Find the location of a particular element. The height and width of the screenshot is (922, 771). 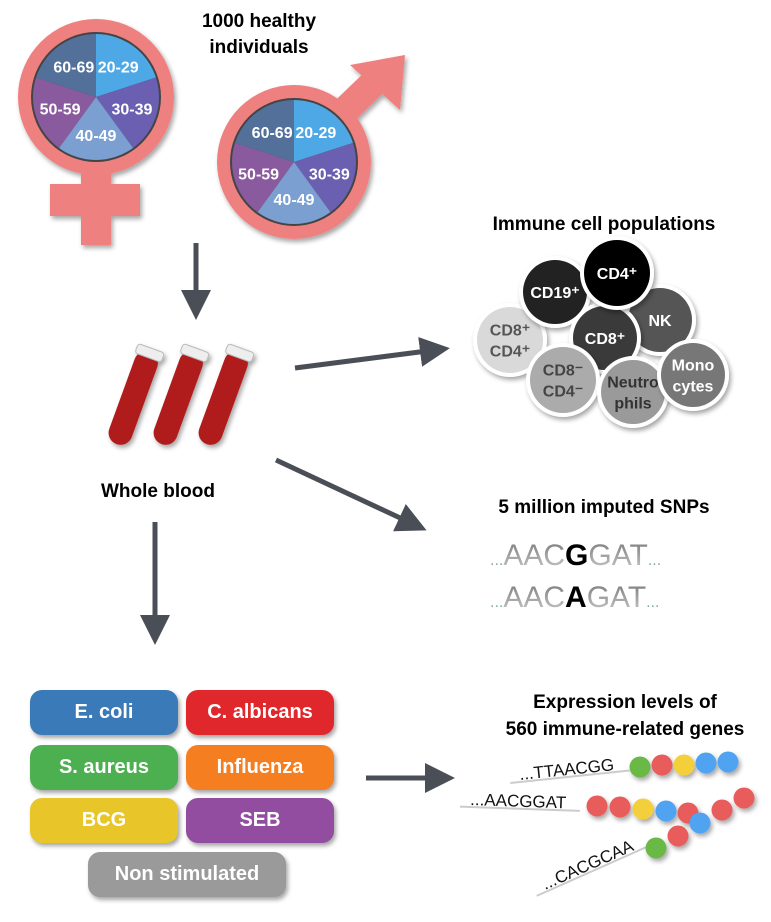

cell-label: cytes is located at coordinates (693, 387).